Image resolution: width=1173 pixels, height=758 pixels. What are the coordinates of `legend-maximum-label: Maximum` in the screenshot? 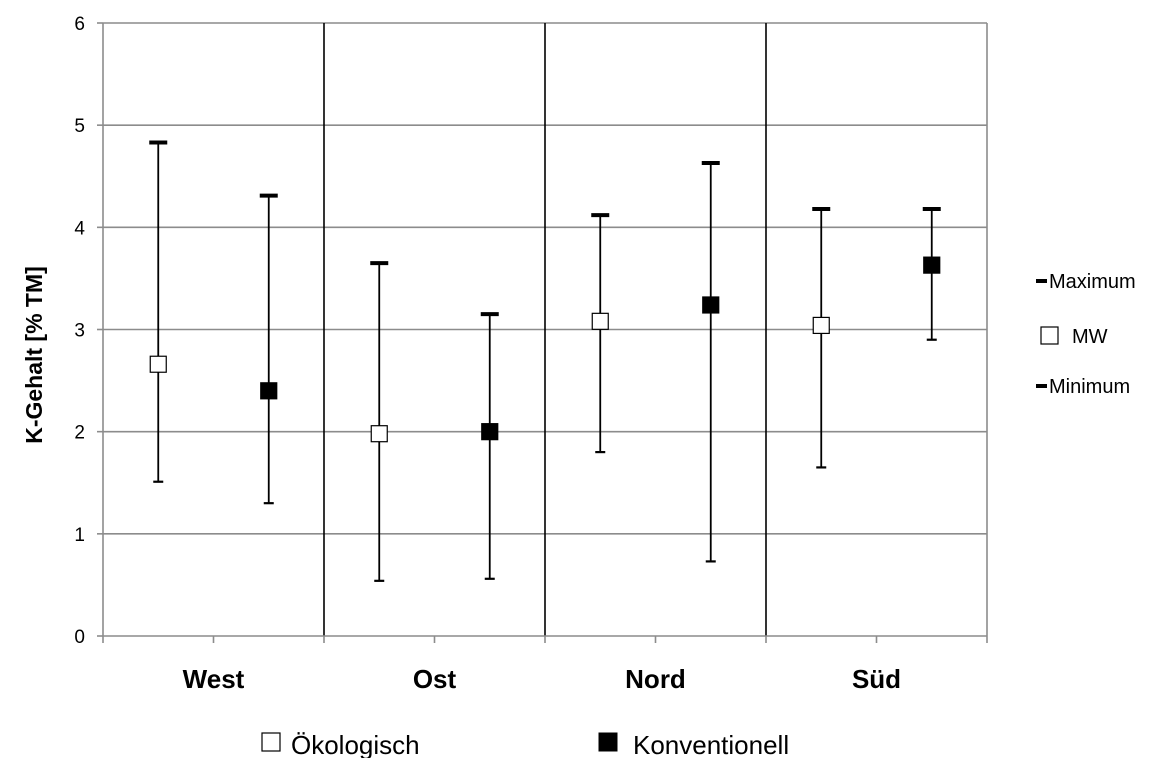 It's located at (1092, 282).